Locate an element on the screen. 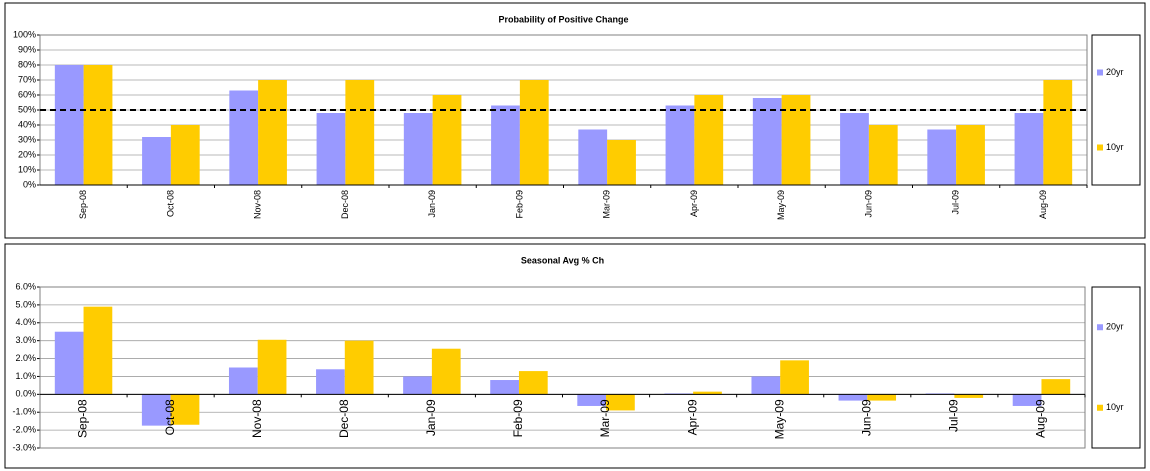 This screenshot has width=1150, height=471. y-tick-label: -1.0% is located at coordinates (24, 412).